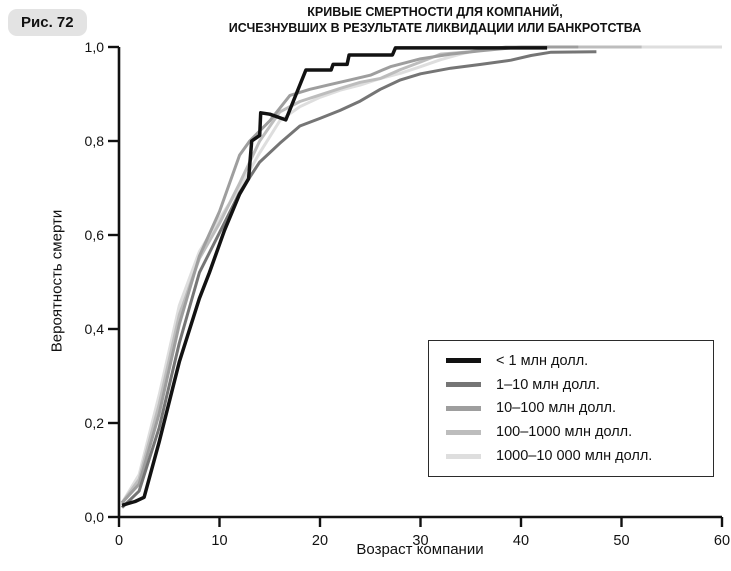  I want to click on y-tick-label: 0,0, so click(95, 517).